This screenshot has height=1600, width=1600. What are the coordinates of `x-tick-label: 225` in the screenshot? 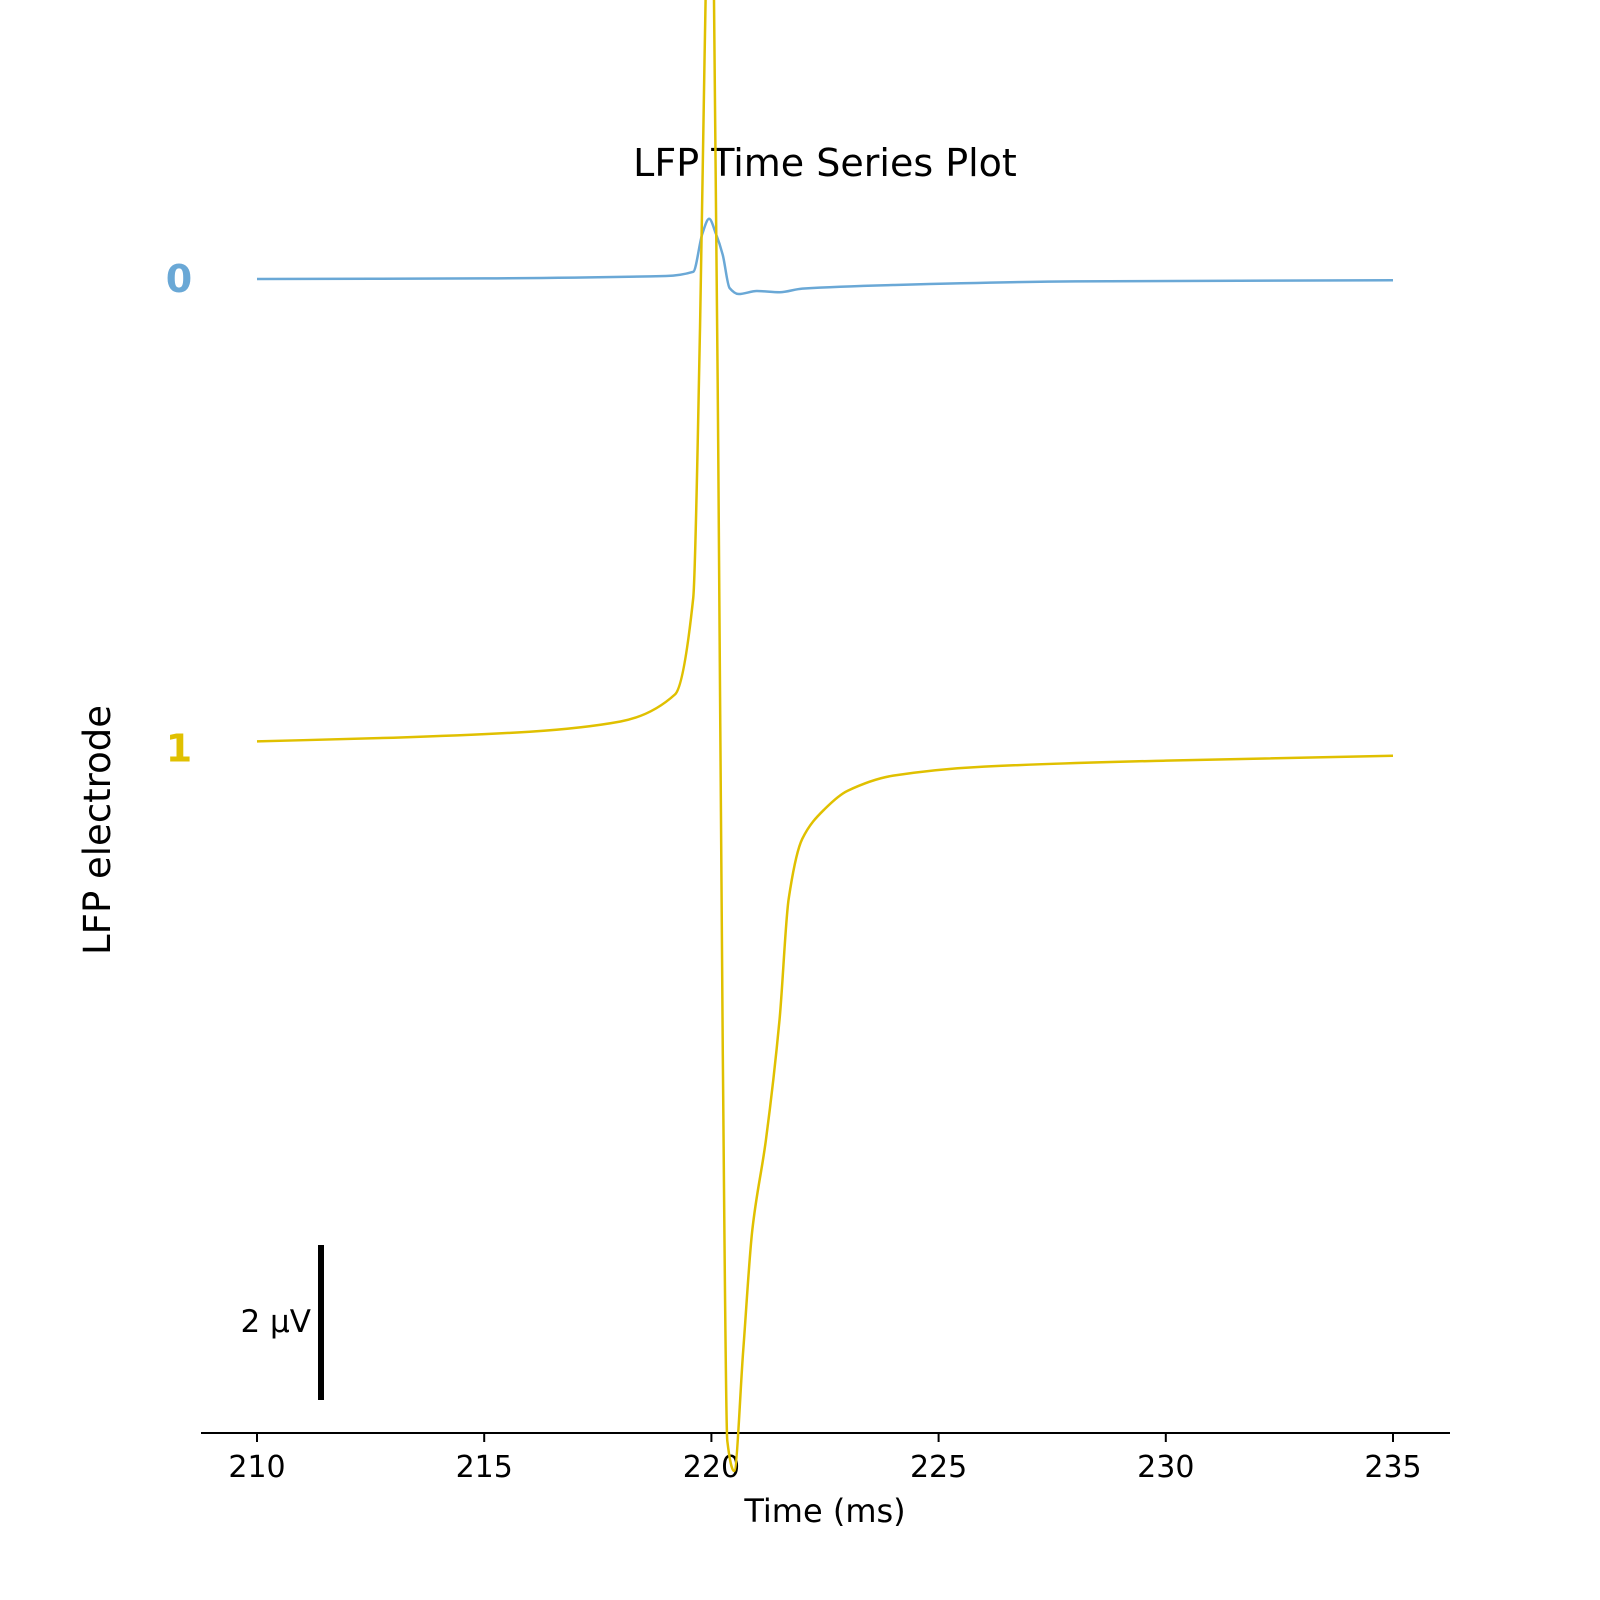 It's located at (938, 1467).